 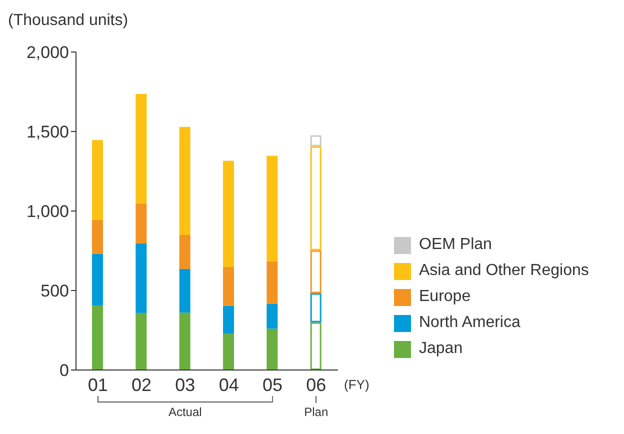 What do you see at coordinates (54, 291) in the screenshot?
I see `y-tick-label: 500` at bounding box center [54, 291].